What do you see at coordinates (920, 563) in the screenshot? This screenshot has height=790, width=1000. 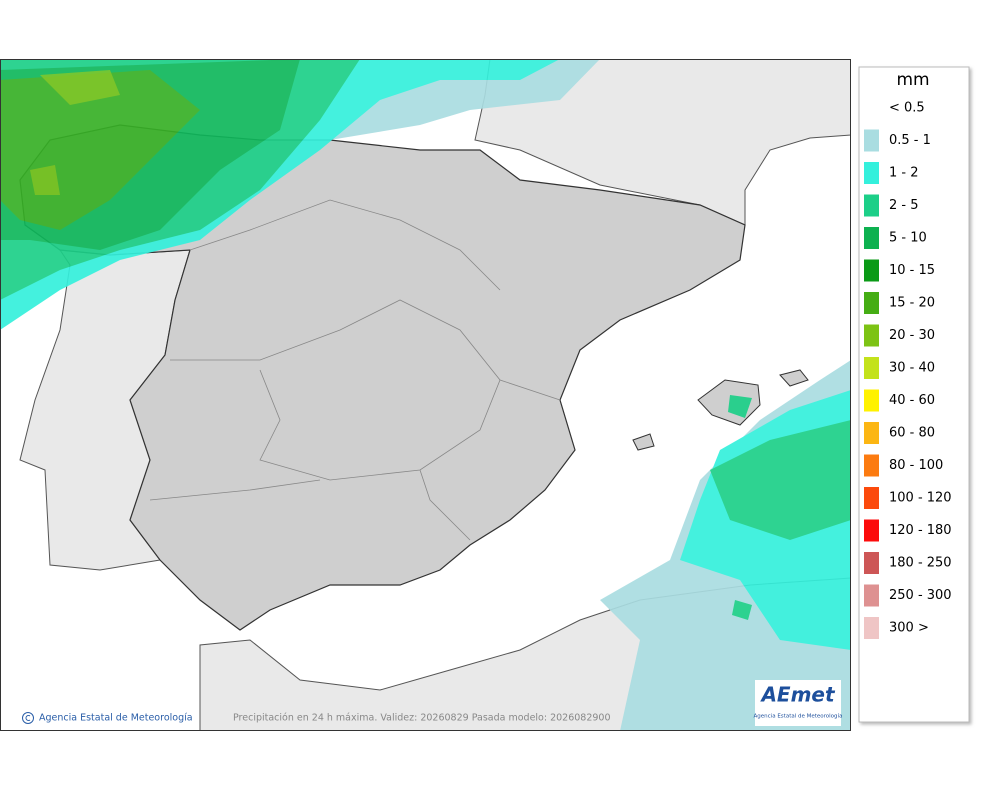 I see `legend-label: 180 - 250` at bounding box center [920, 563].